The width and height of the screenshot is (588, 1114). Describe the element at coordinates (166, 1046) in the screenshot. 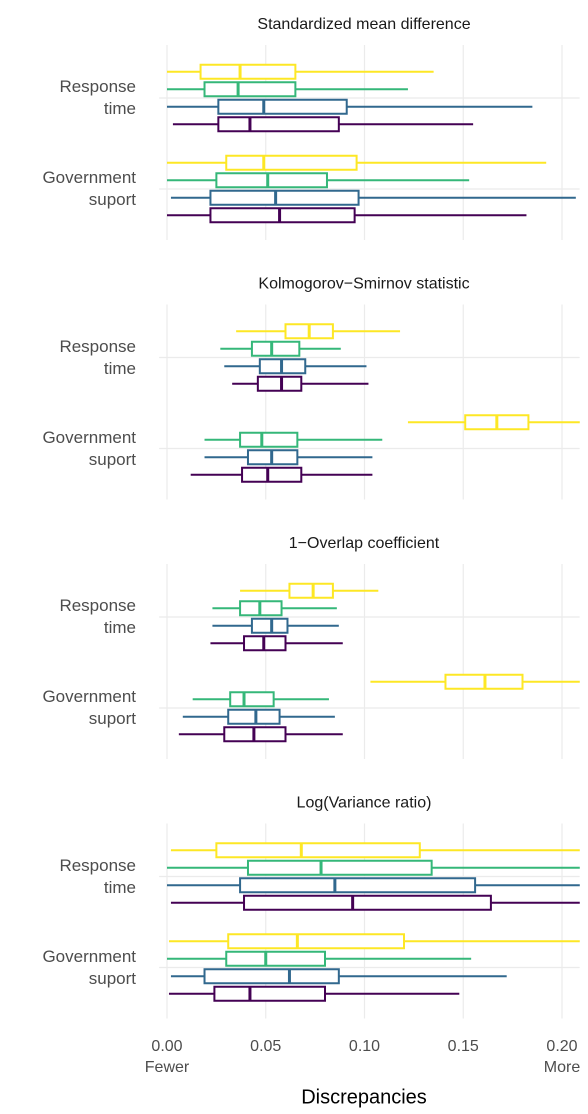

I see `x-tick-label: 0.00` at that location.